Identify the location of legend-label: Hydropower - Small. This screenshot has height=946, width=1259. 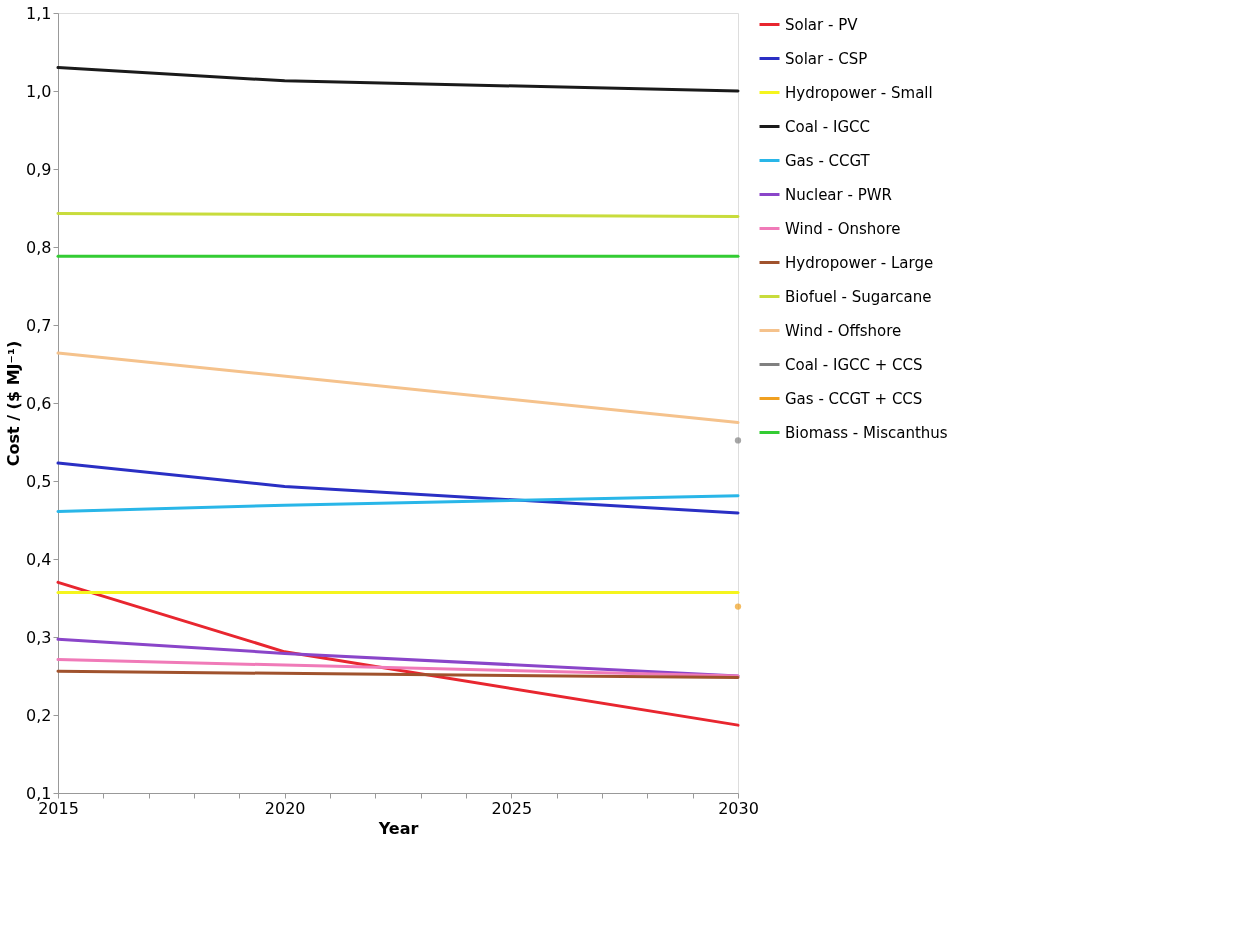
(859, 92).